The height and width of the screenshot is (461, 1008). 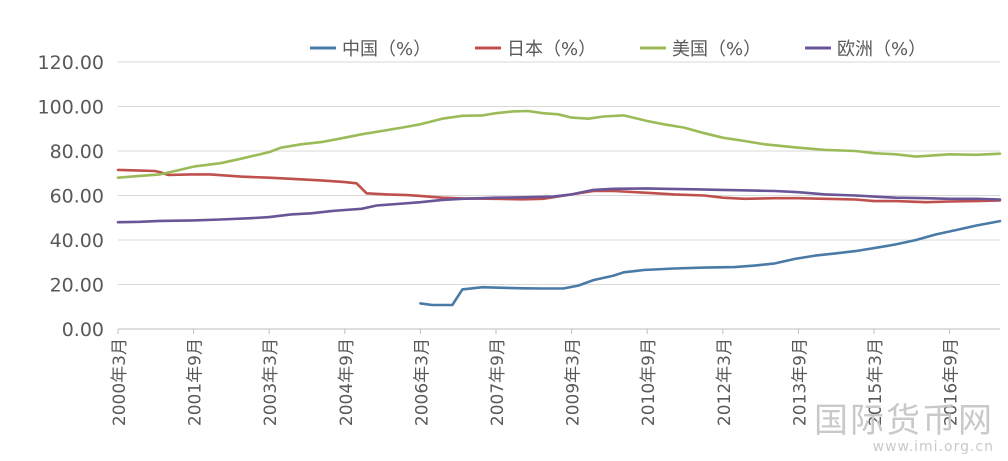 What do you see at coordinates (800, 382) in the screenshot?
I see `x-tick-label: 2013年9月` at bounding box center [800, 382].